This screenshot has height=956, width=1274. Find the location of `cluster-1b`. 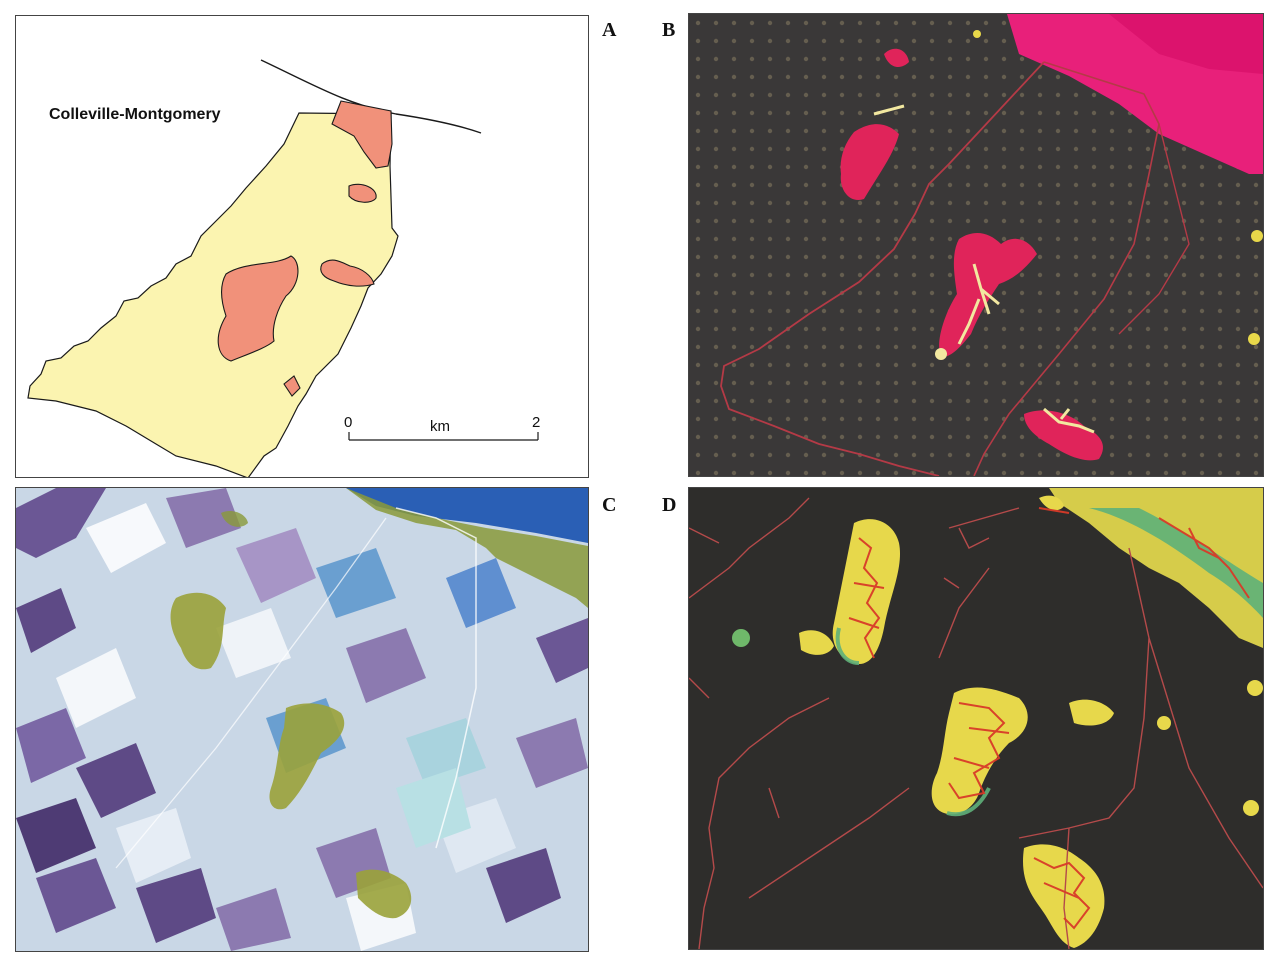

cluster-1b is located at coordinates (816, 642).